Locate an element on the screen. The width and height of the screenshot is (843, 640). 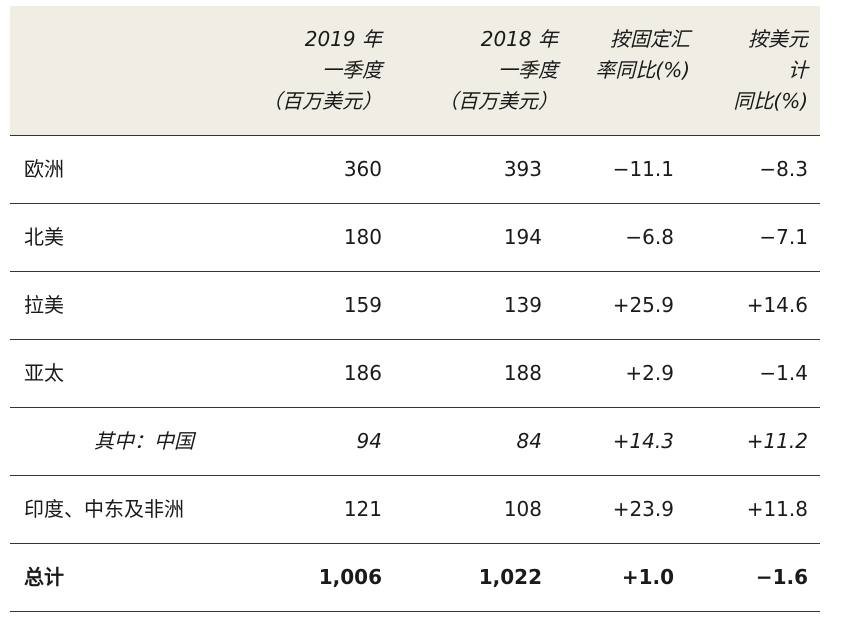
value-fx-yoy: −6.8 is located at coordinates (649, 237).